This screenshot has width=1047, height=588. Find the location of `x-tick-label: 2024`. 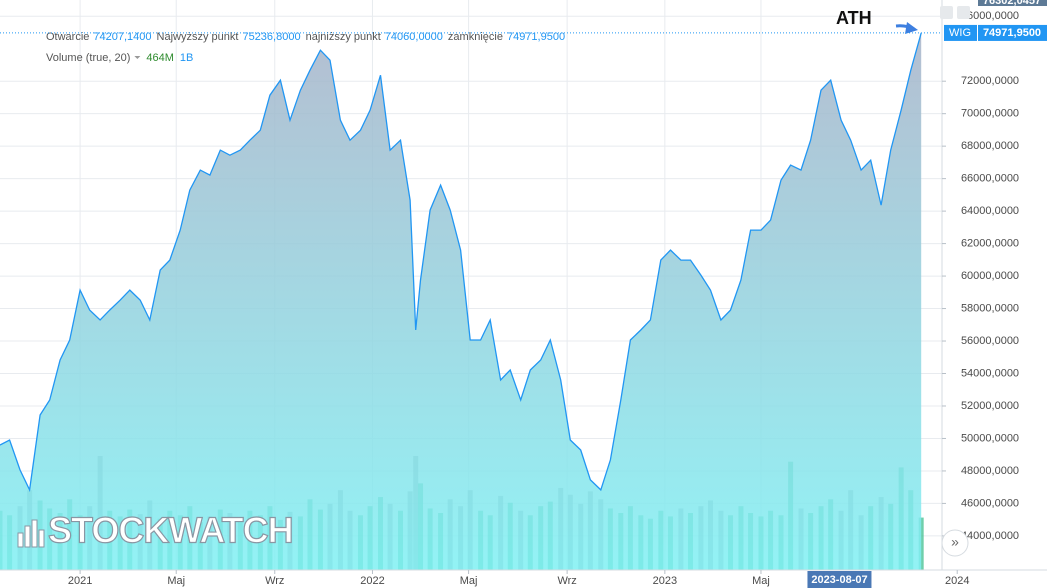

x-tick-label: 2024 is located at coordinates (957, 581).